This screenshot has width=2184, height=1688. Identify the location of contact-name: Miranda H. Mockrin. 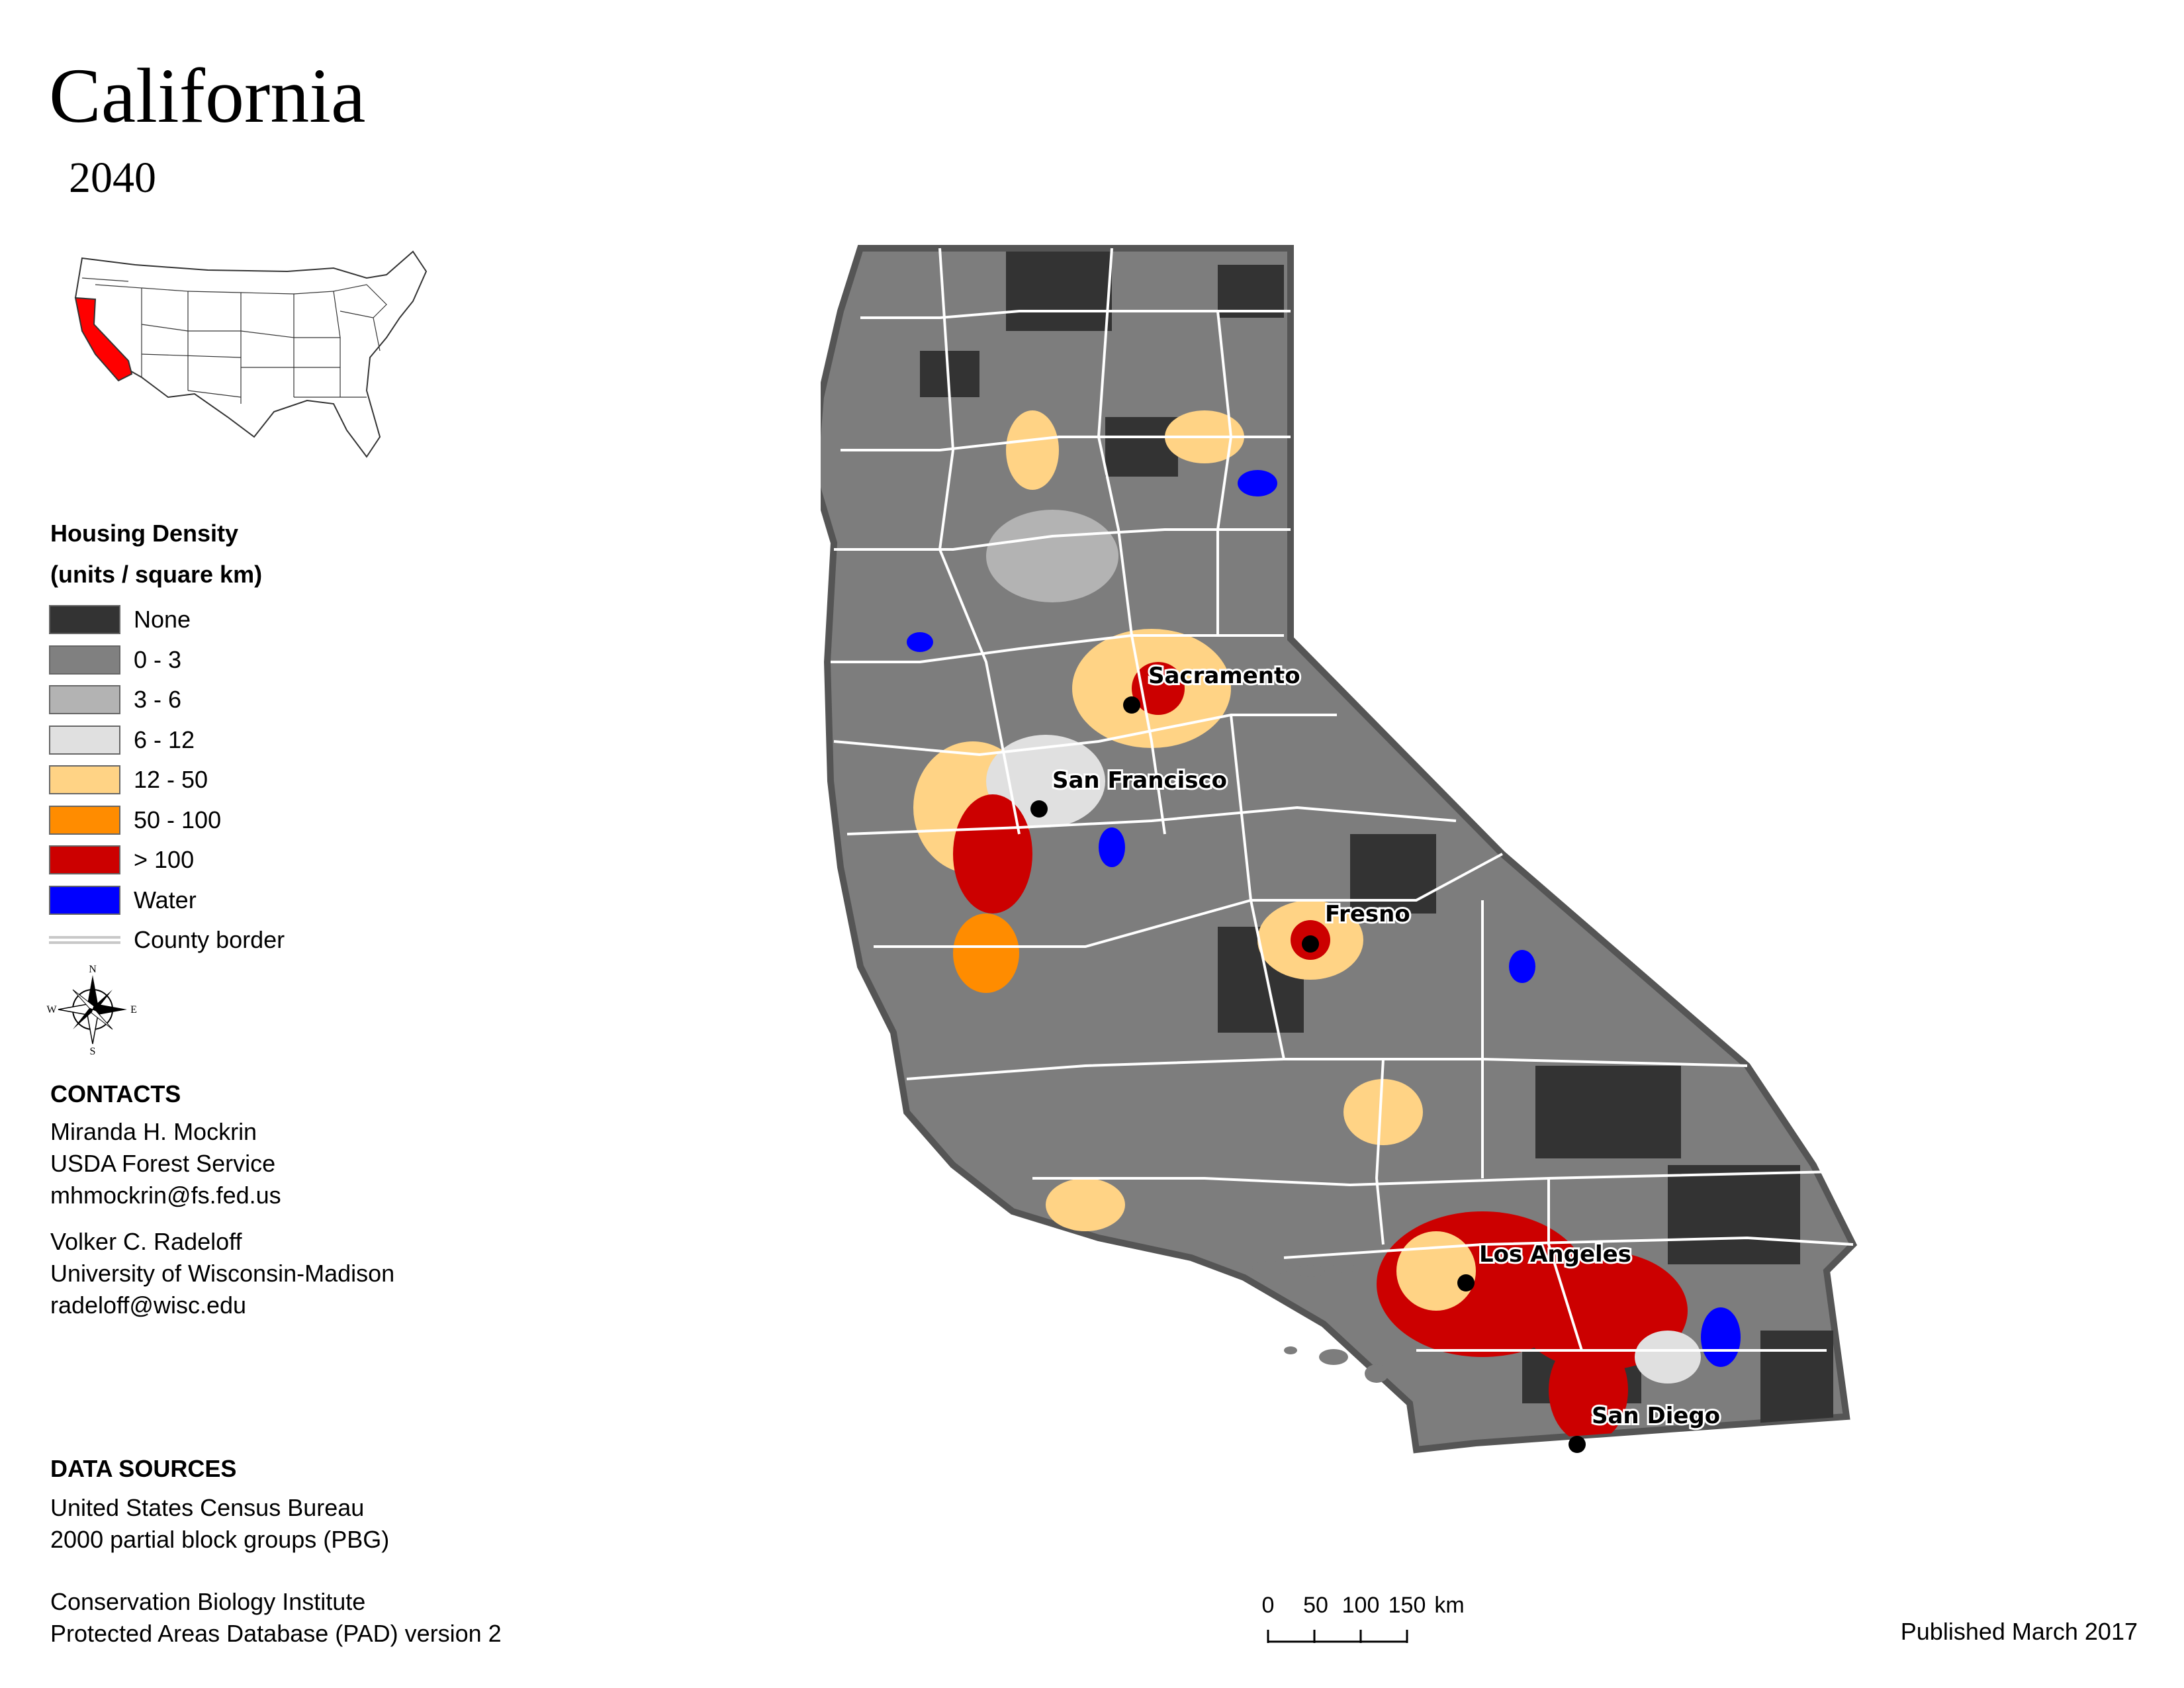
(153, 1131).